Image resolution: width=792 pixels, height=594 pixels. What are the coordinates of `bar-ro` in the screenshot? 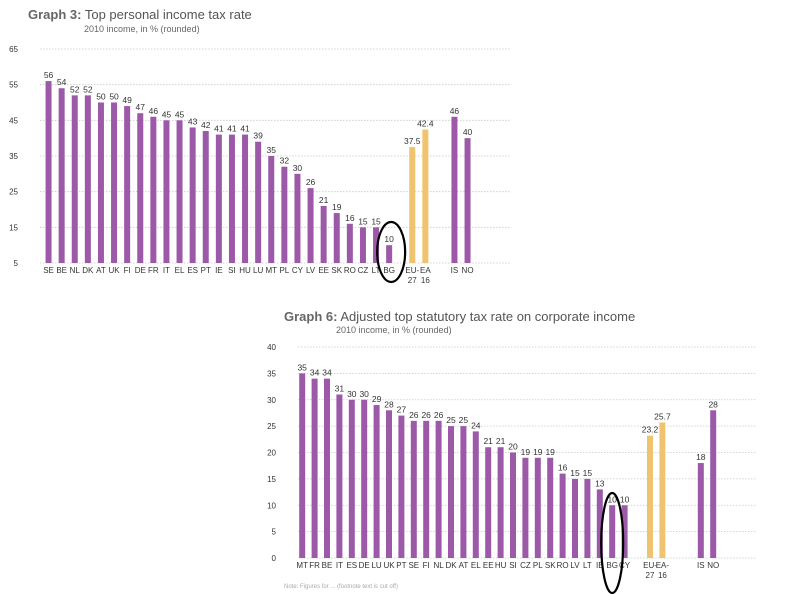 It's located at (349, 243).